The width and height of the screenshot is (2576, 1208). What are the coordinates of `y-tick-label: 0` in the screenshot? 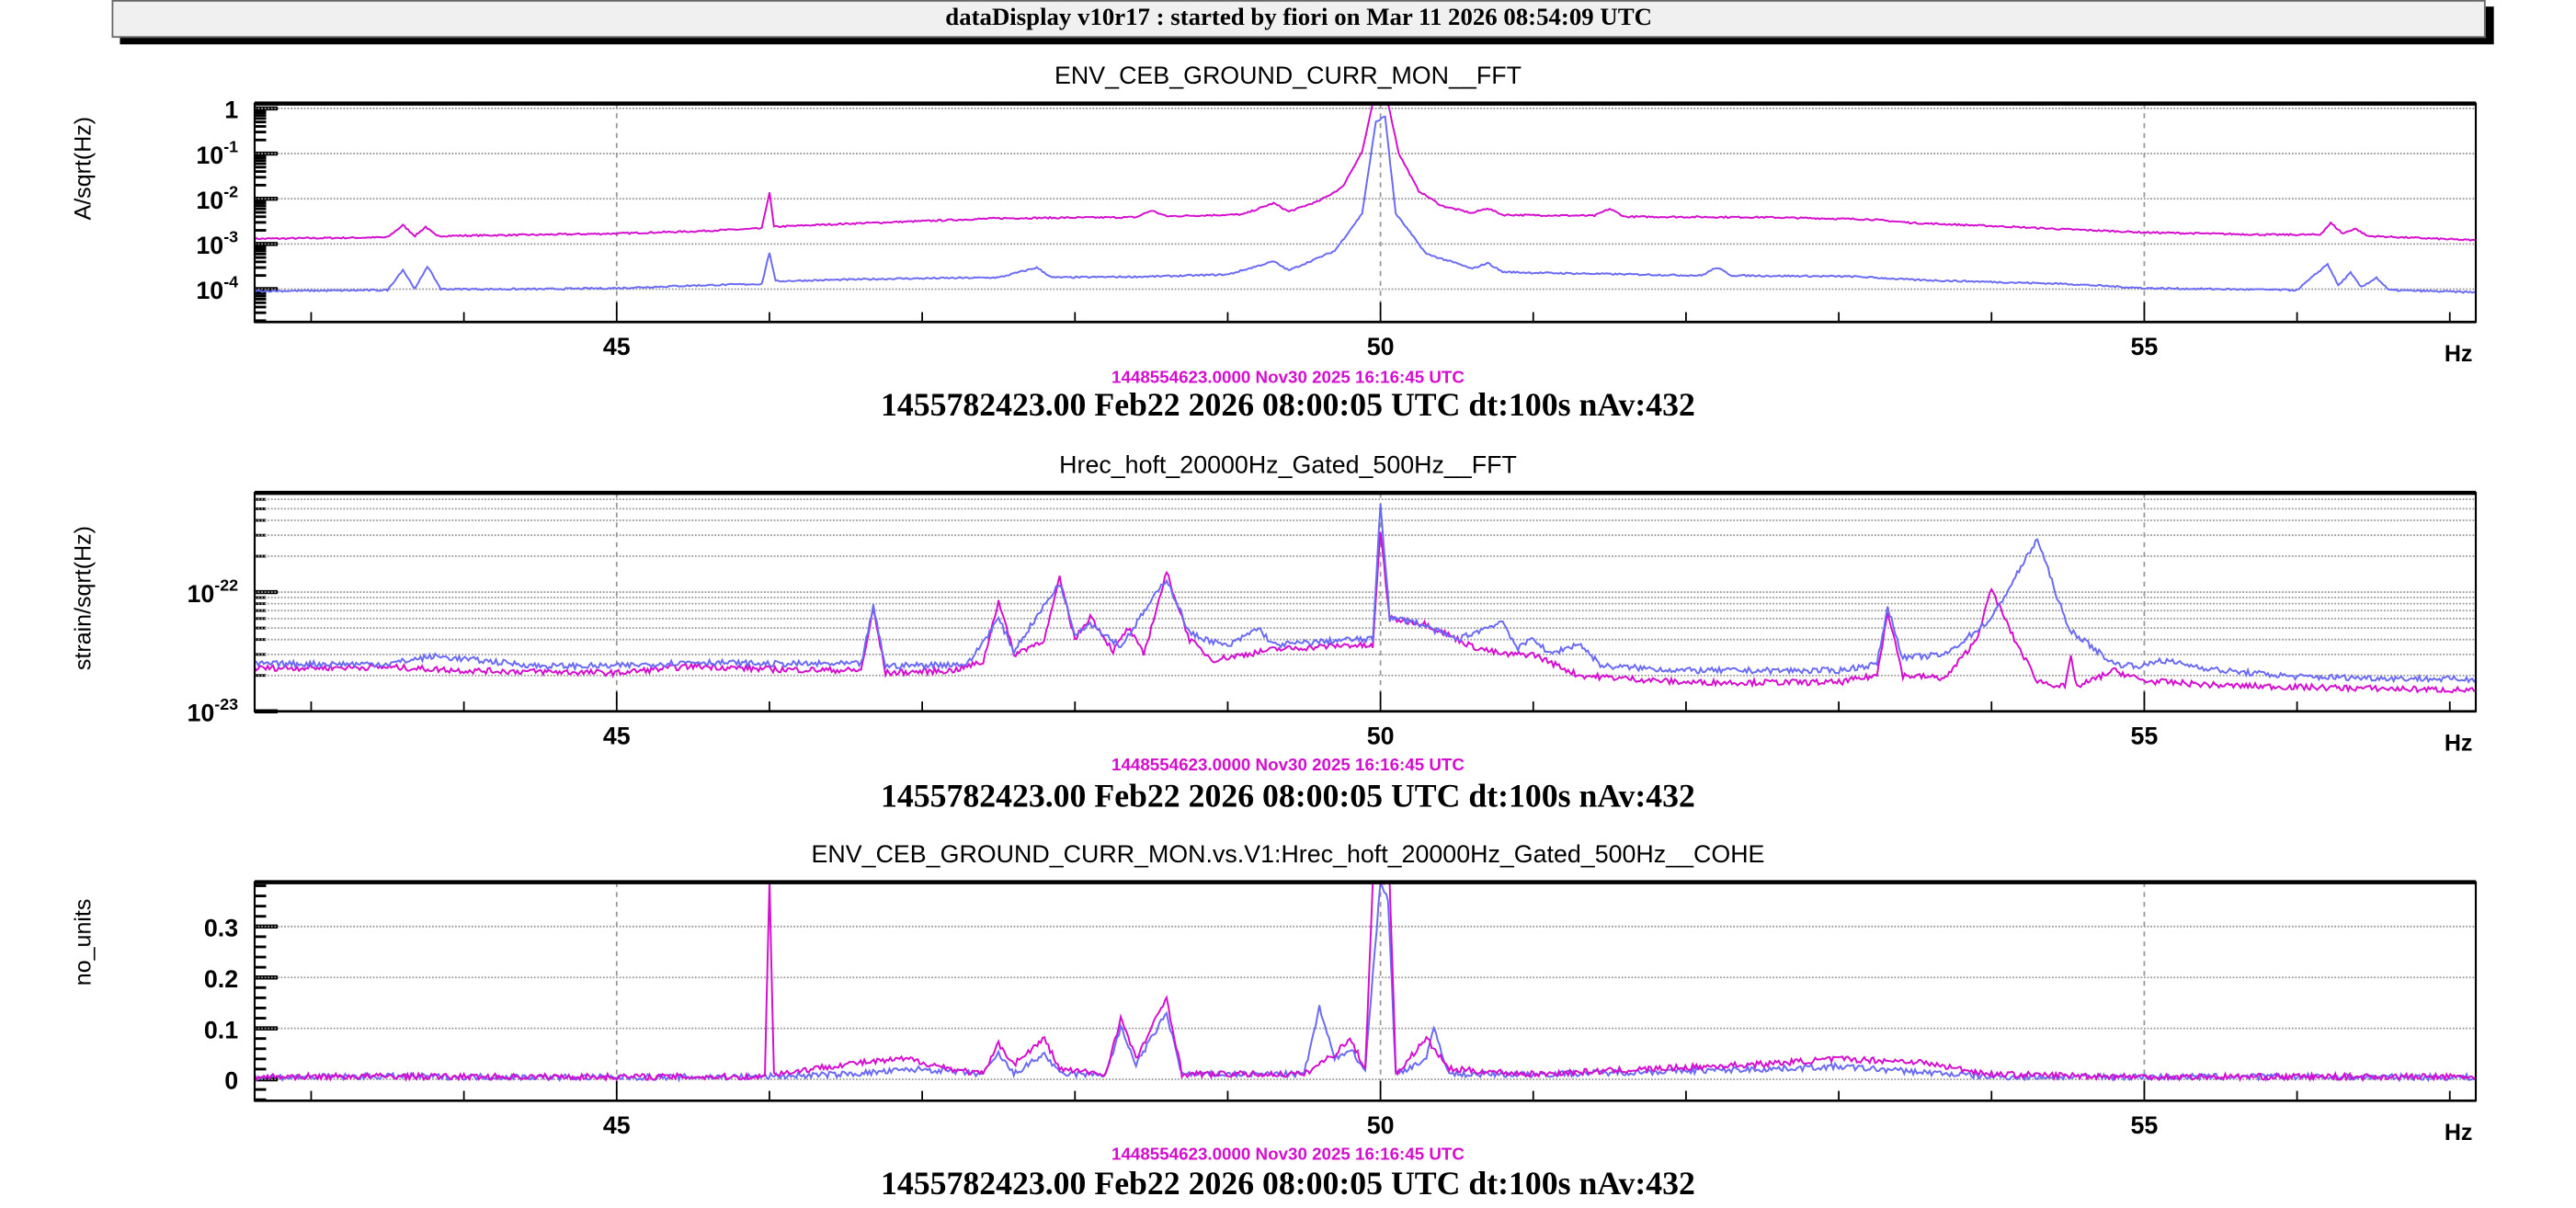 It's located at (231, 1081).